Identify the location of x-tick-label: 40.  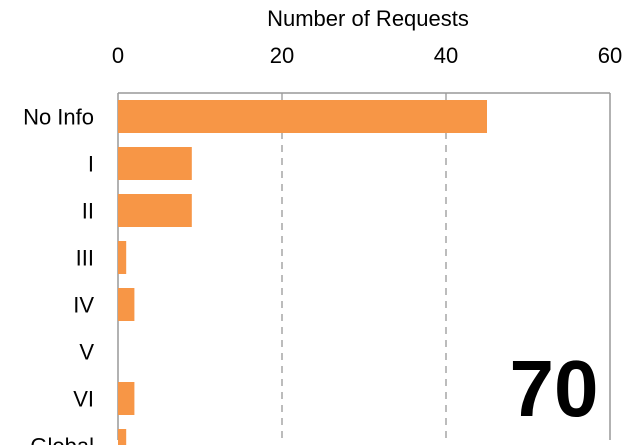
(446, 55).